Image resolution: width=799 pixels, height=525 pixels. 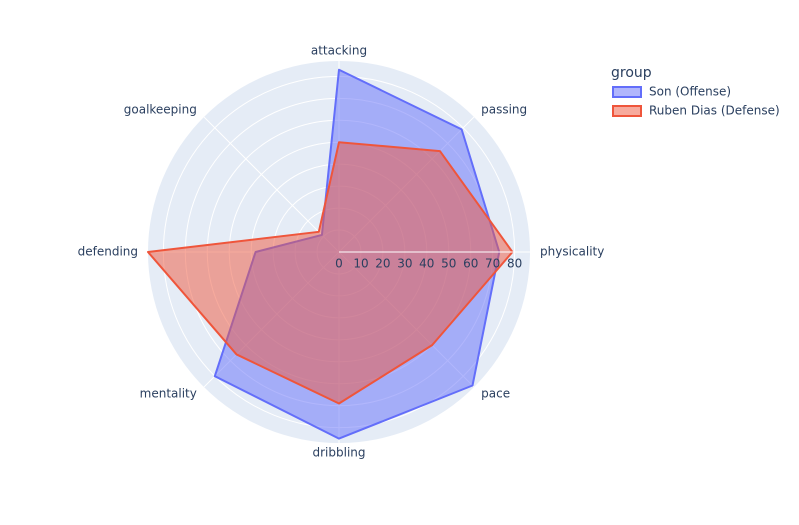 I want to click on spoke, so click(x=271, y=184).